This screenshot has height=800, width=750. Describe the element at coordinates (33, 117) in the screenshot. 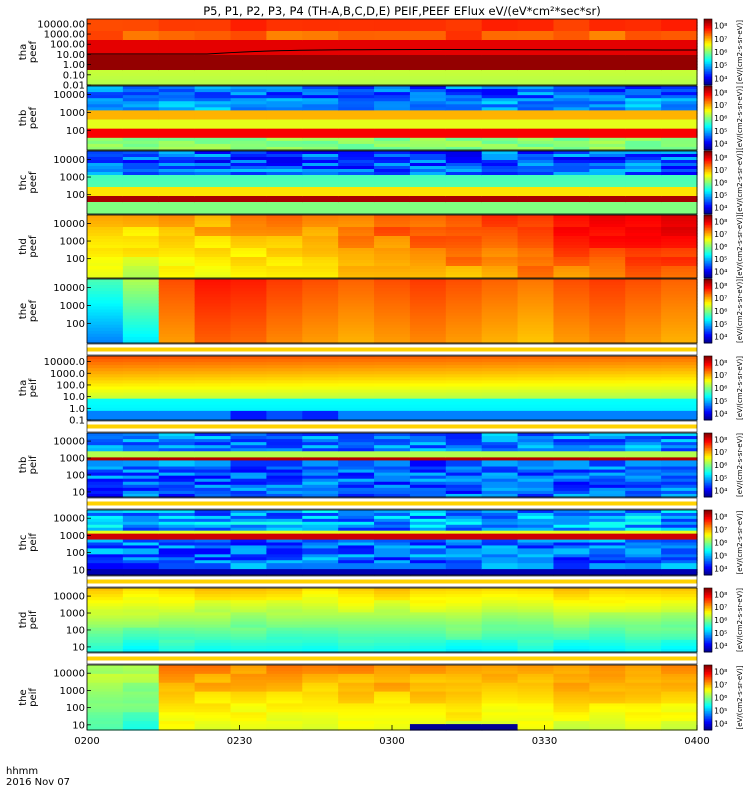

I see `y-axis-label: peef` at that location.